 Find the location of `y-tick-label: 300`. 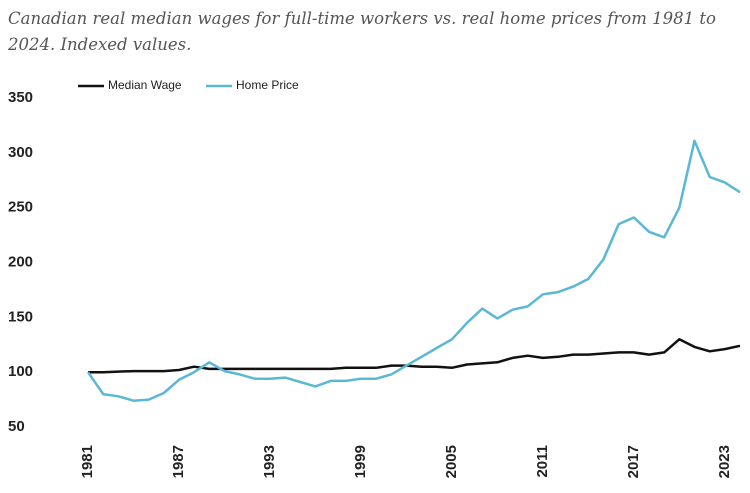

y-tick-label: 300 is located at coordinates (20, 152).